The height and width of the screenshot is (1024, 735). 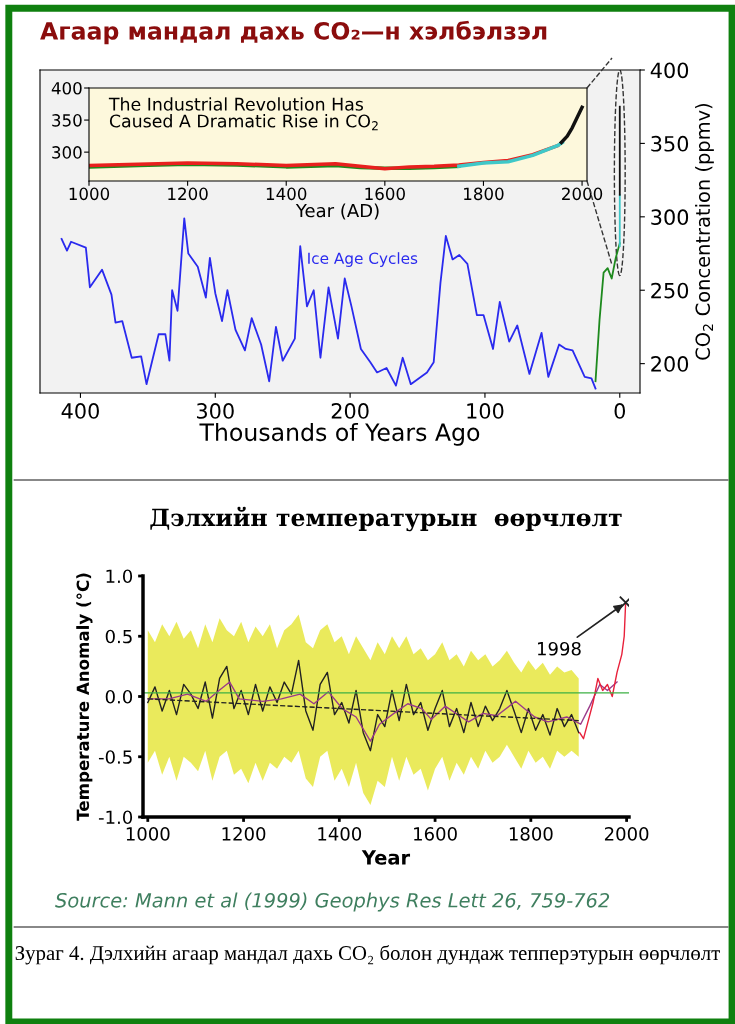 What do you see at coordinates (559, 648) in the screenshot?
I see `annotation: 1998` at bounding box center [559, 648].